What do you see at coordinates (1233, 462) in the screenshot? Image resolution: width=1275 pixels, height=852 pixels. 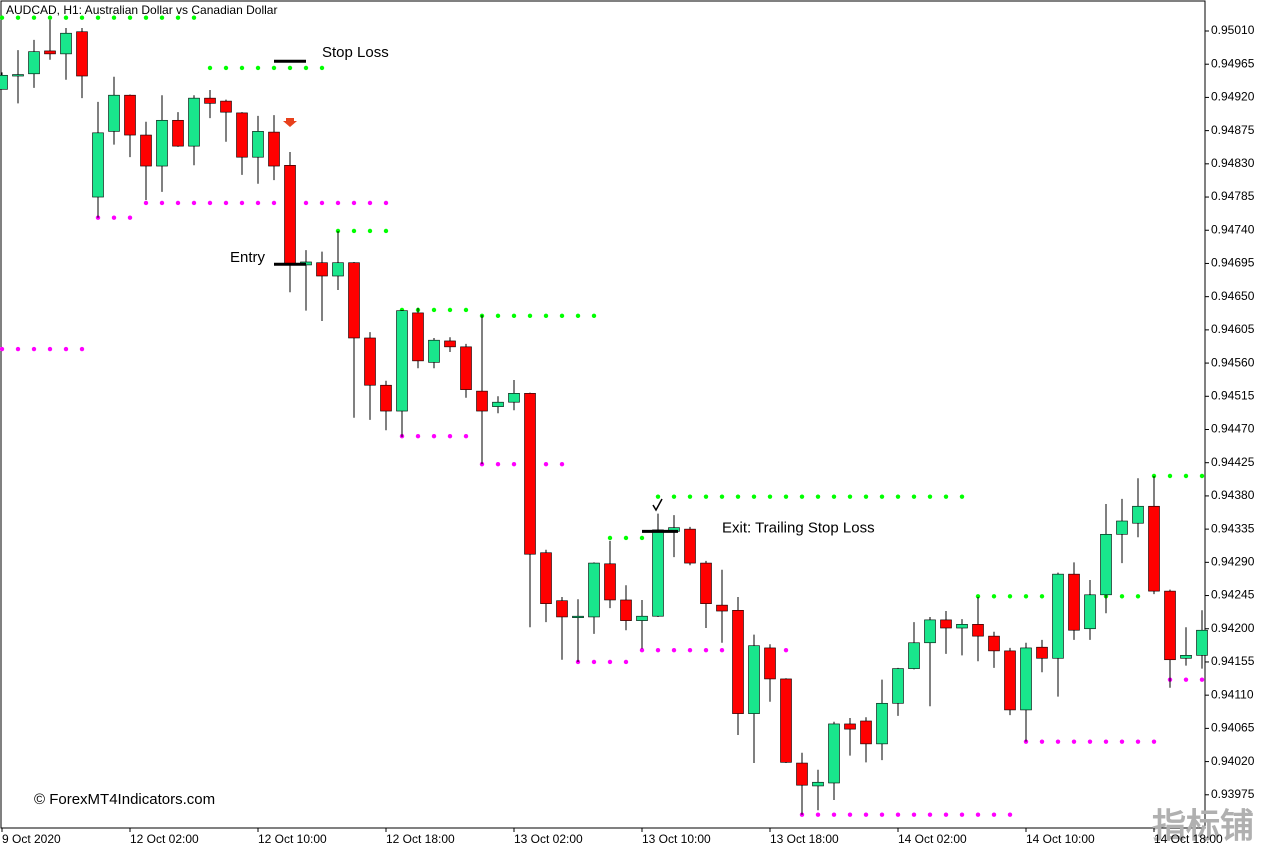 I see `y-tick-label: 0.94425` at bounding box center [1233, 462].